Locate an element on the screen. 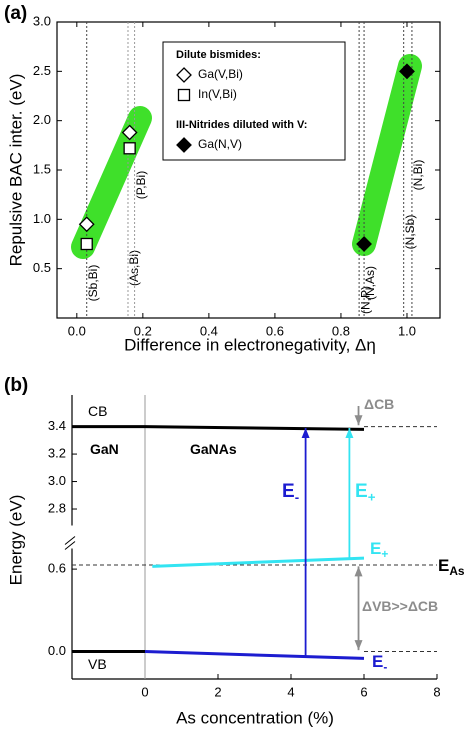 This screenshot has height=733, width=474. annotation: VB is located at coordinates (97, 664).